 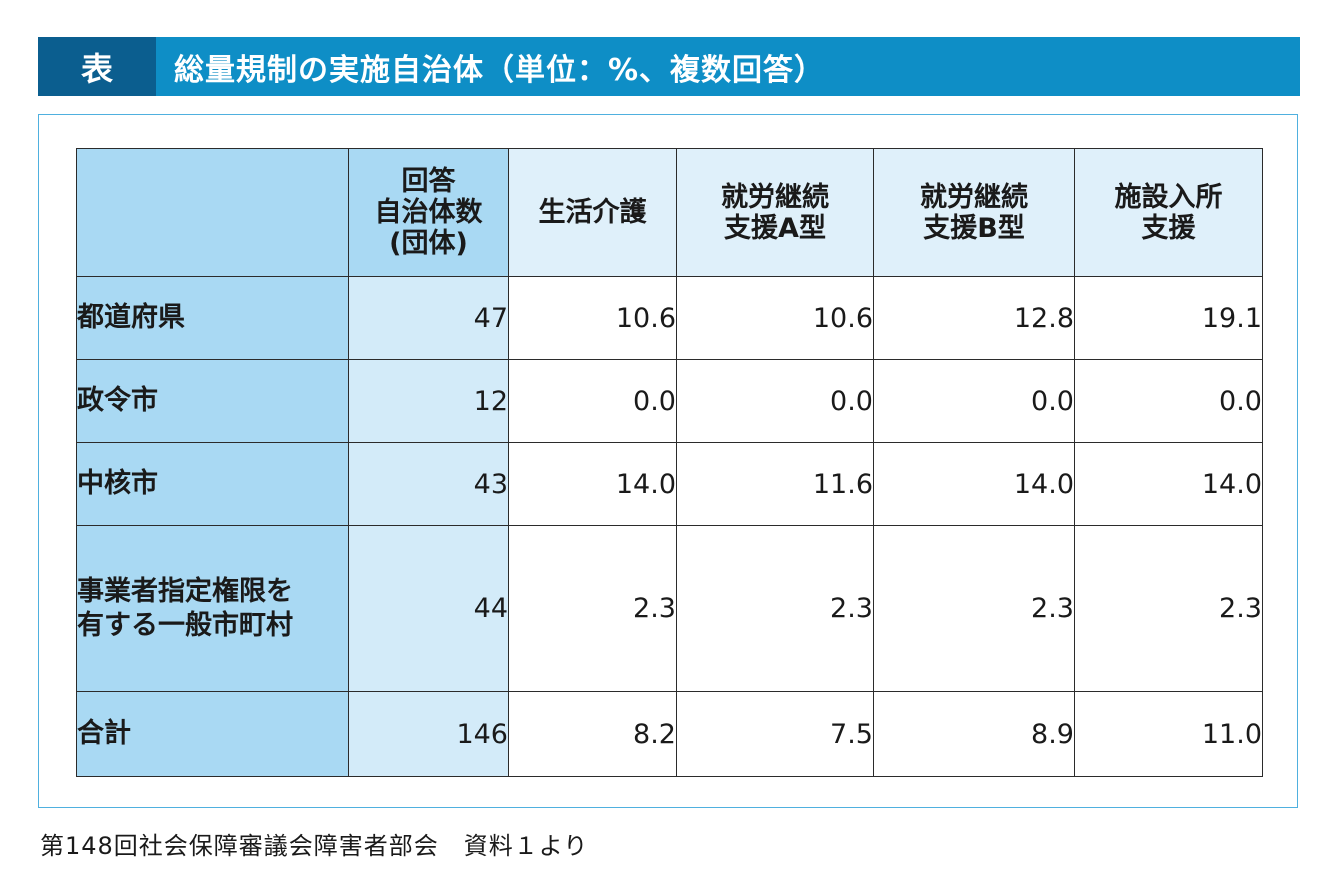 I want to click on header-shuro-b: 就労継続 支援B型, so click(x=974, y=212).